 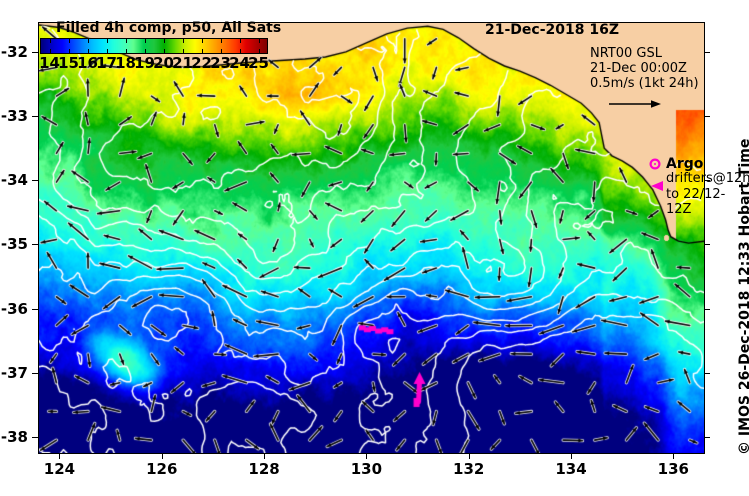 I want to click on y-axis-label: -36, so click(x=14, y=308).